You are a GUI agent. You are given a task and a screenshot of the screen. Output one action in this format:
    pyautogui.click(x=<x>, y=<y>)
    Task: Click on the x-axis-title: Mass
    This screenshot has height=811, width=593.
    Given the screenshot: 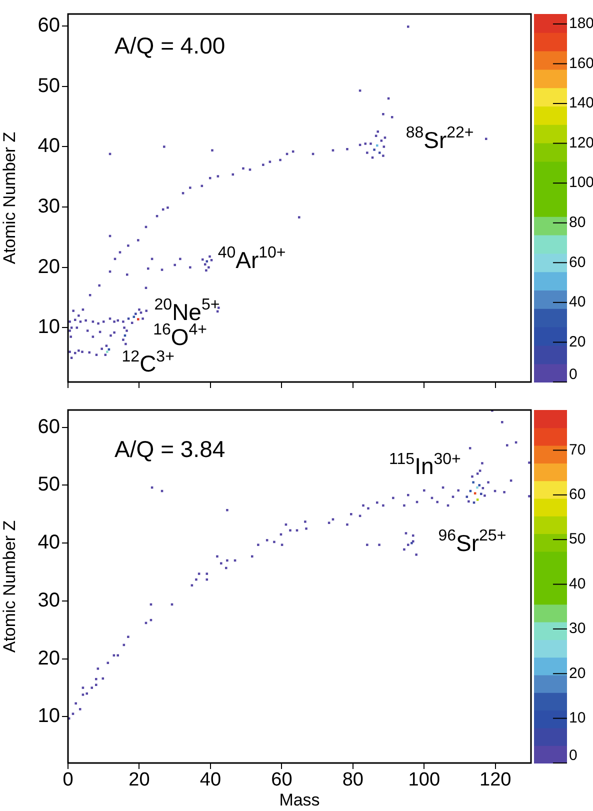 What is the action you would take?
    pyautogui.click(x=299, y=800)
    